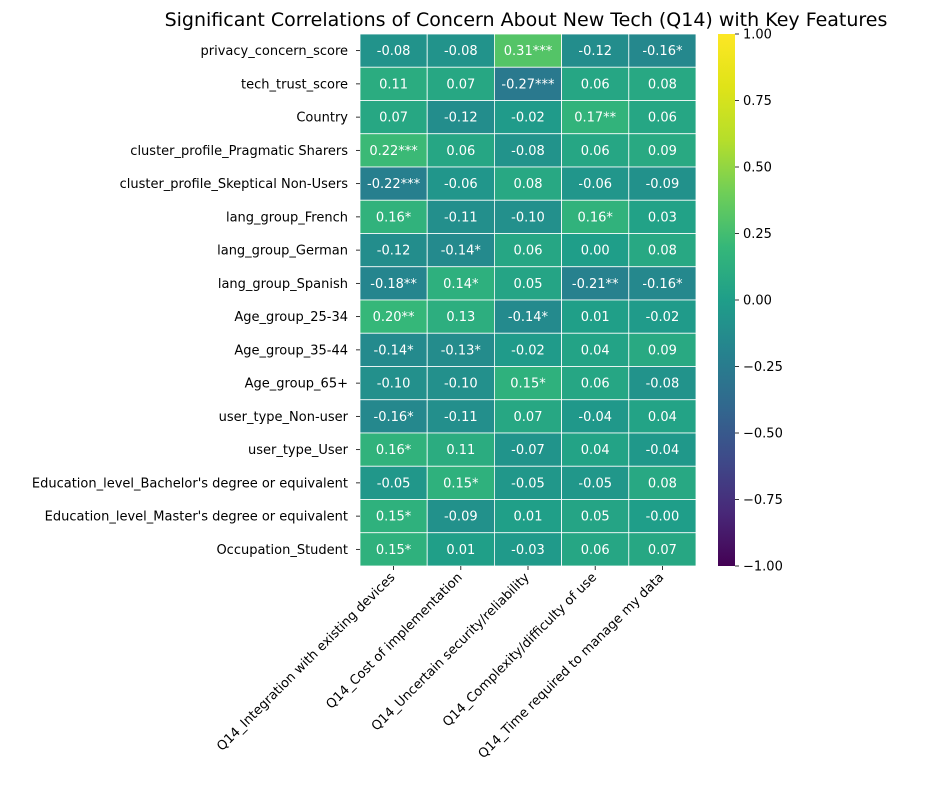 This screenshot has width=933, height=790. What do you see at coordinates (595, 284) in the screenshot?
I see `cell-annotation: -0.21**` at bounding box center [595, 284].